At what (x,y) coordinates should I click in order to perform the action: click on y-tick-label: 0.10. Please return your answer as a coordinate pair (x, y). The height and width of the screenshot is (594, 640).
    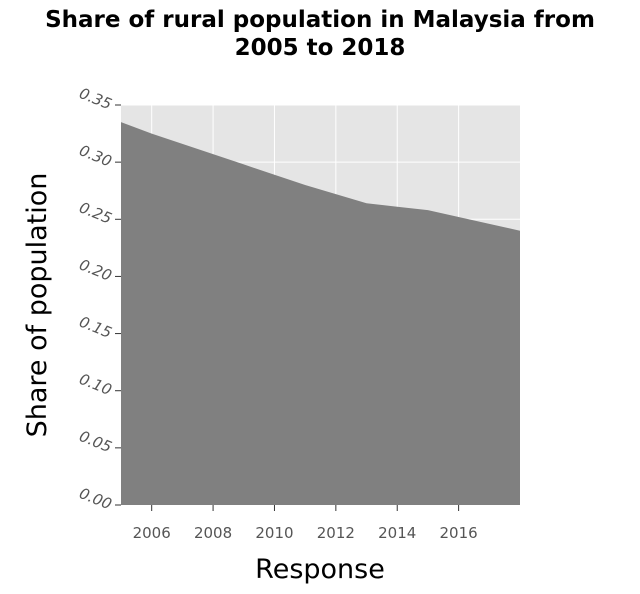
    Looking at the image, I should click on (96, 384).